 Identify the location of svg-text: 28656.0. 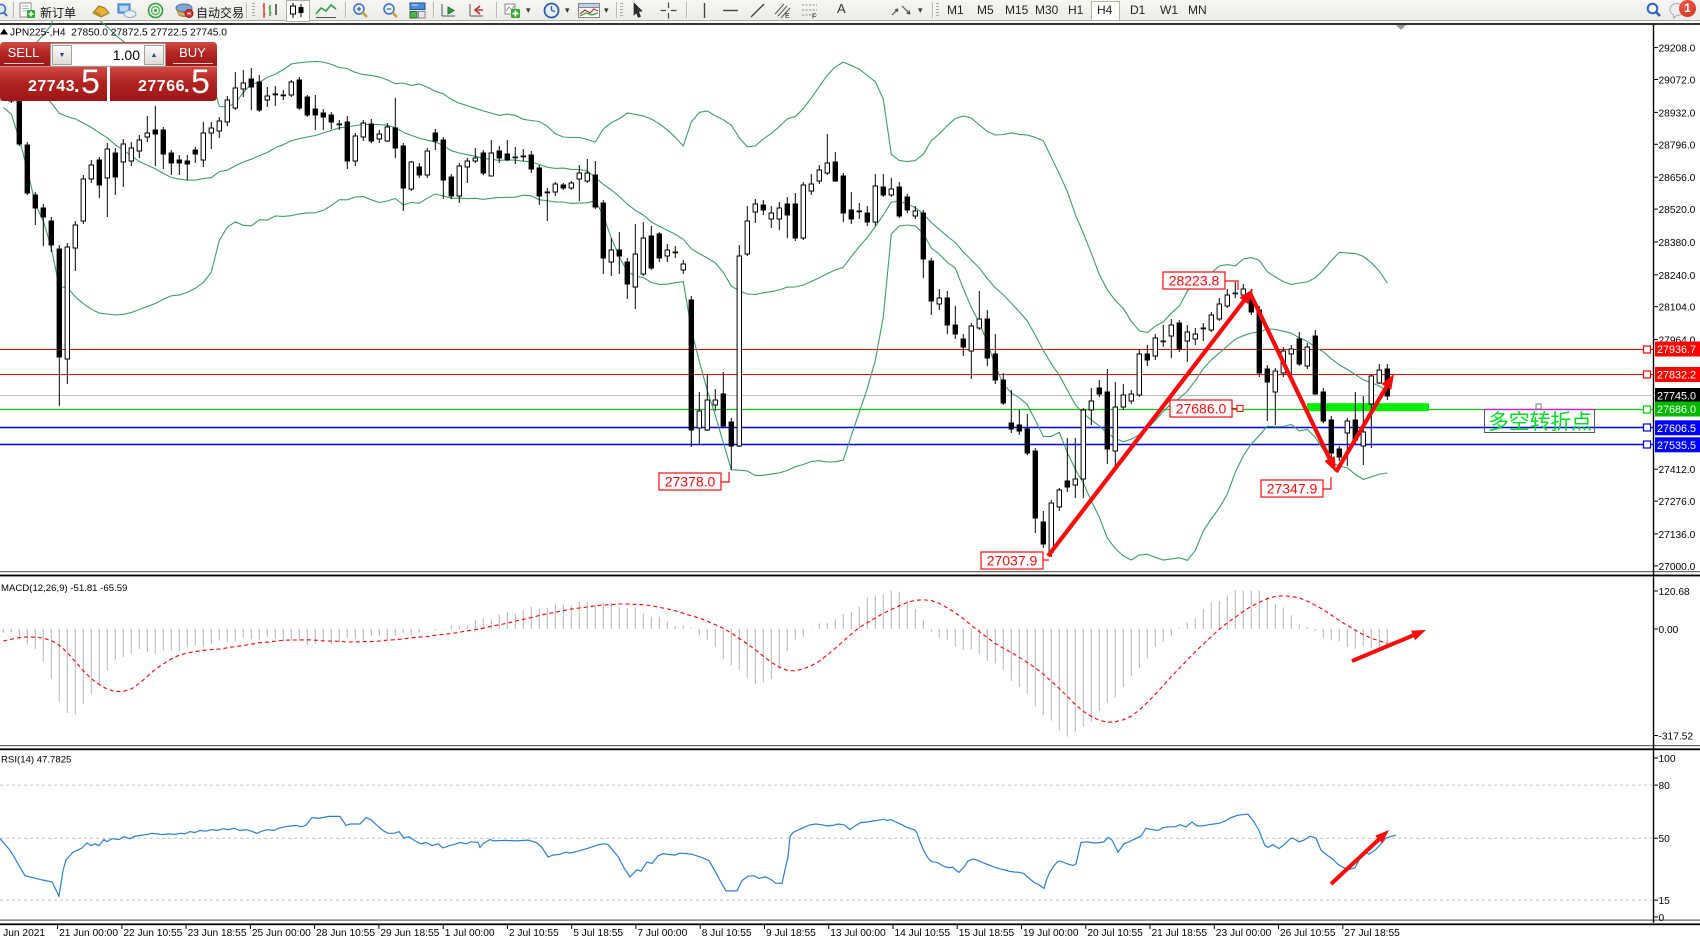
(1677, 178).